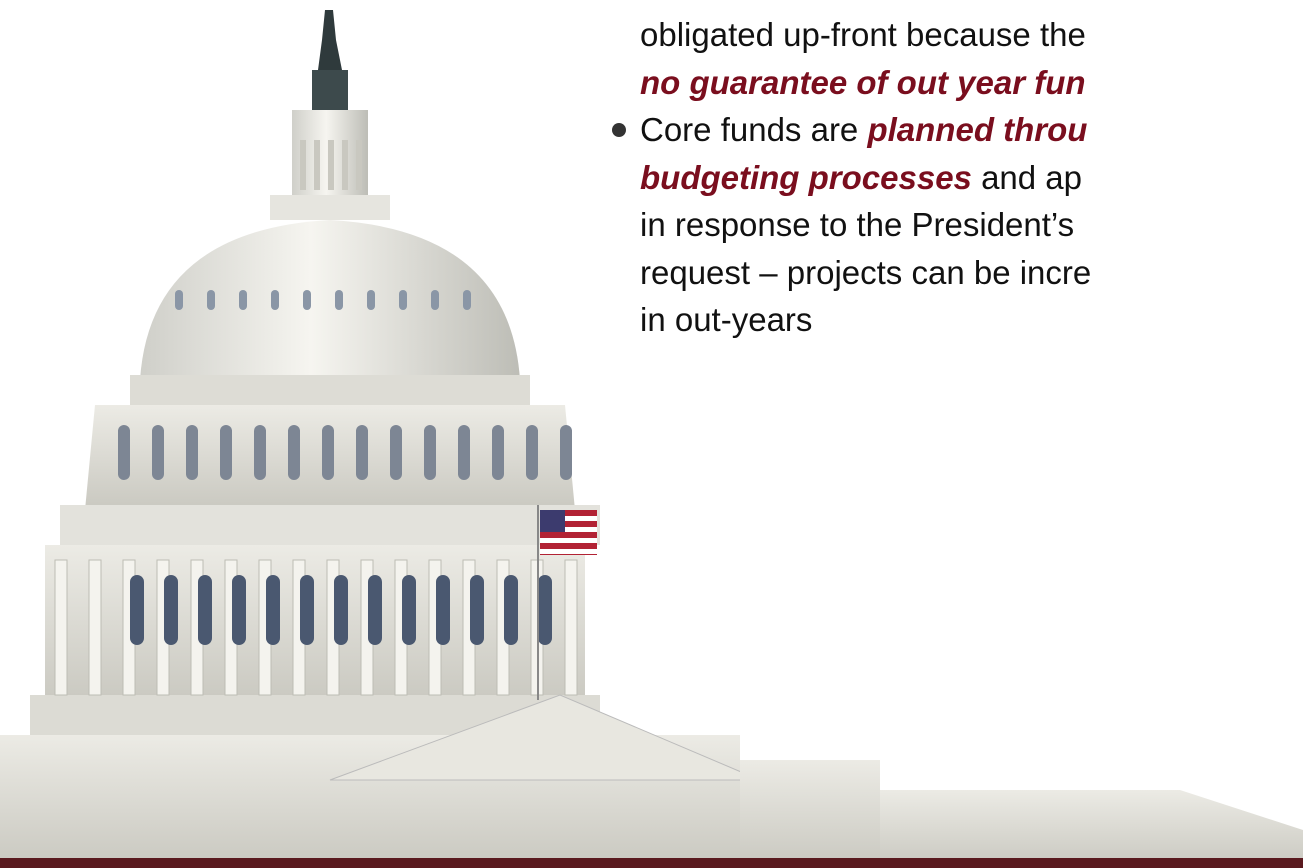  I want to click on text-line: no guarantee of out year fun, so click(863, 83).